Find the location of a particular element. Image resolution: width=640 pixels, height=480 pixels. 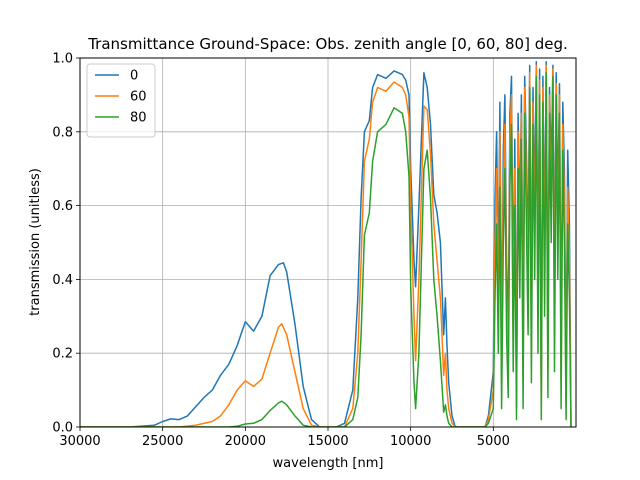

legend-label-60: 60 is located at coordinates (138, 97).